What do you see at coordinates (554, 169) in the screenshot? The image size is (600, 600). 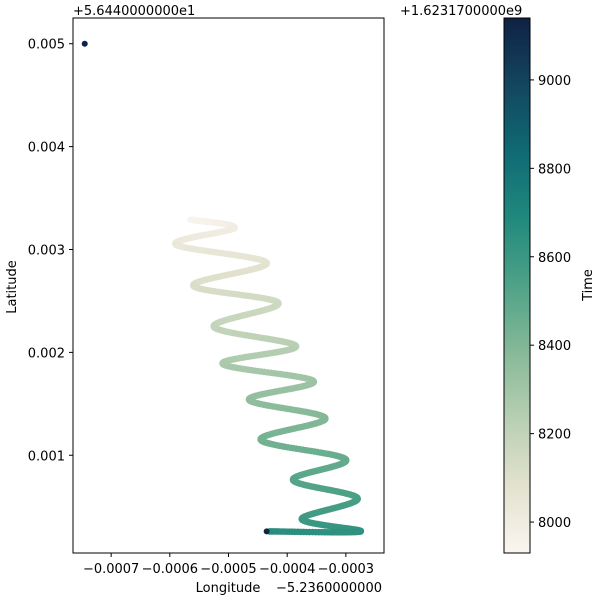 I see `colorbar-tick-label: 8800` at bounding box center [554, 169].